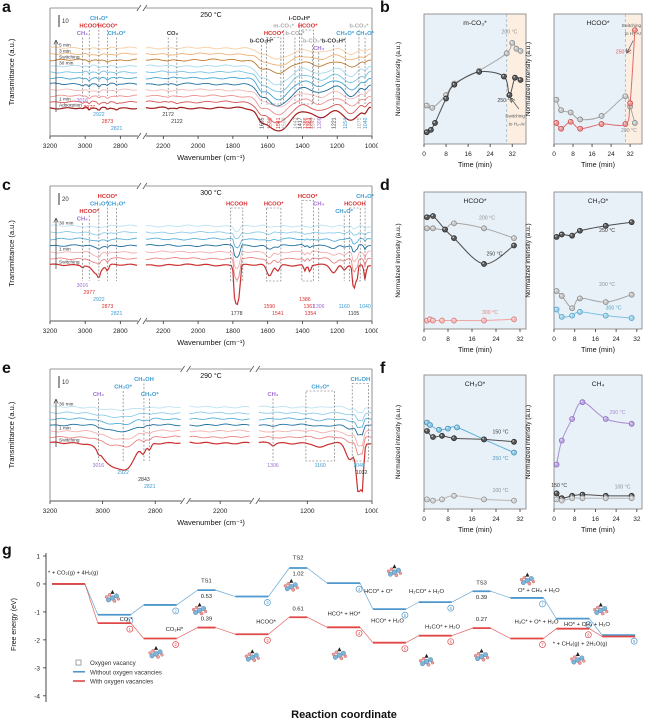  What do you see at coordinates (378, 592) in the screenshot?
I see `svg-text: HCO* + O*` at bounding box center [378, 592].